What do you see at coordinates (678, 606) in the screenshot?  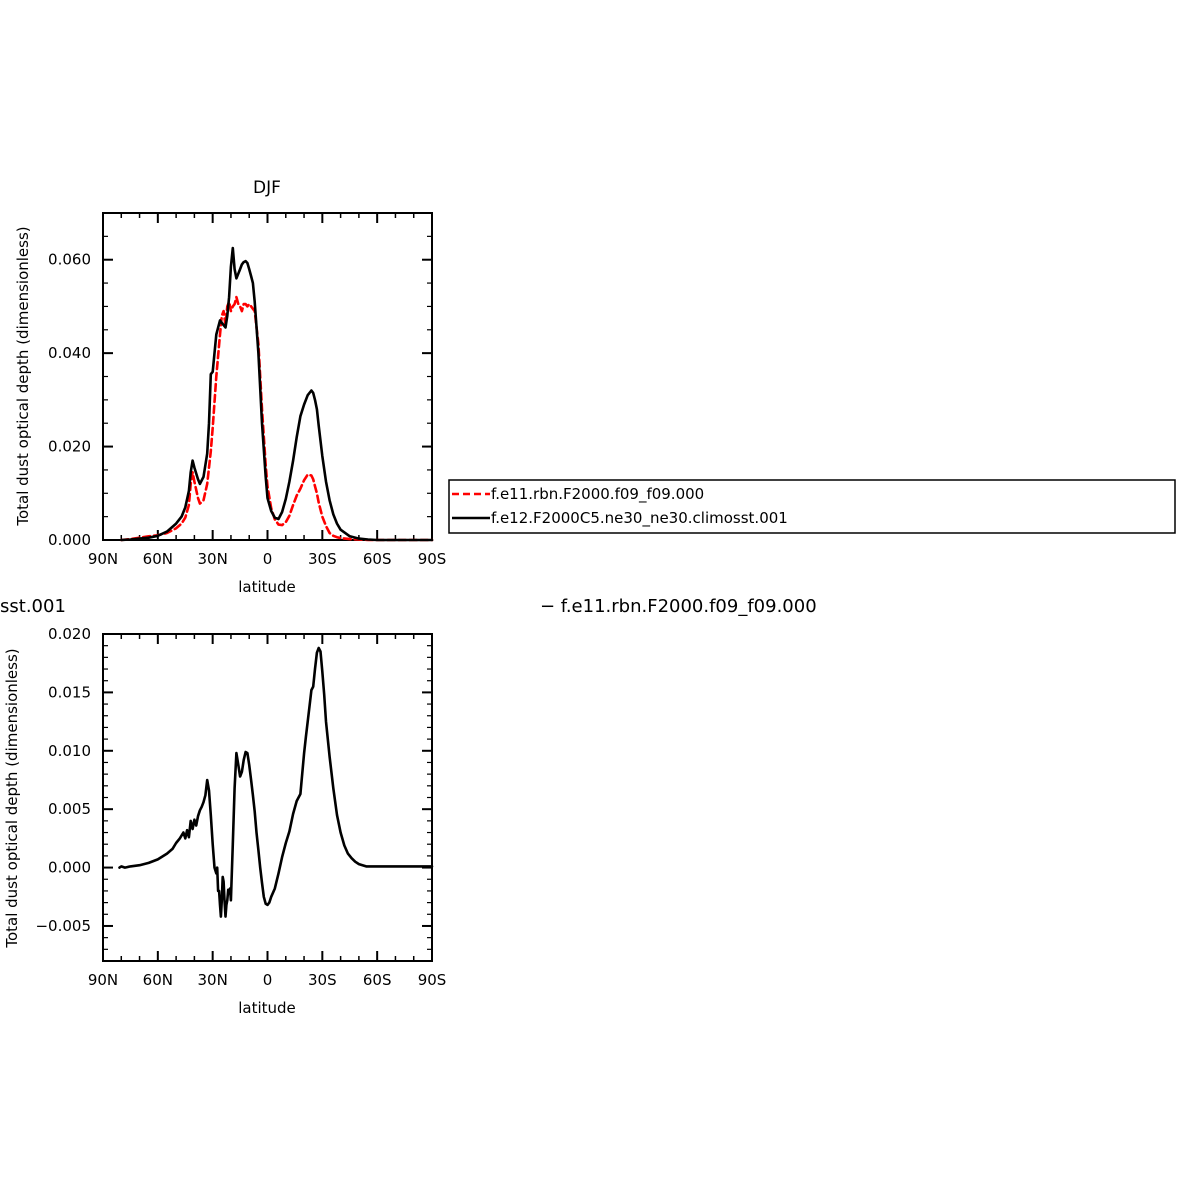 I see `overlay-text-right: − f.e11.rbn.F2000.f09_f09.000` at bounding box center [678, 606].